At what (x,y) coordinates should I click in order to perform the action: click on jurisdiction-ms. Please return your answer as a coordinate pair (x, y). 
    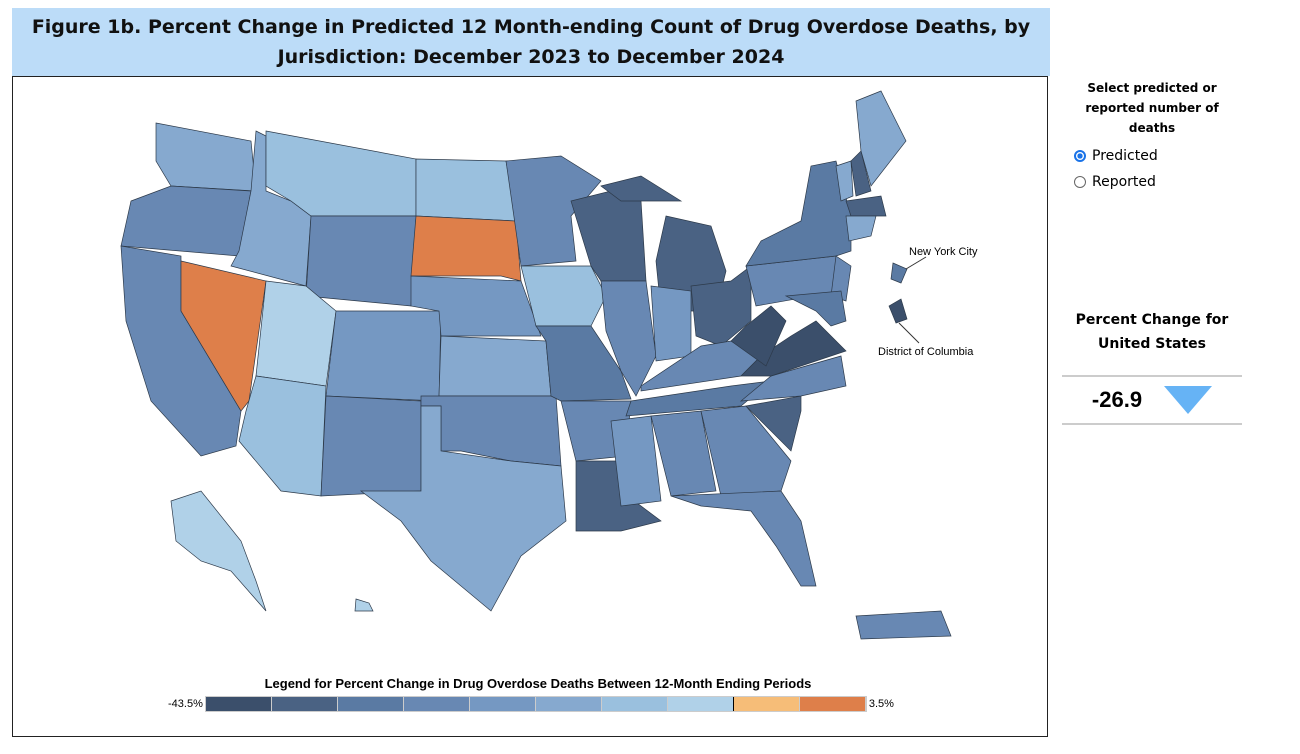
    Looking at the image, I should click on (636, 461).